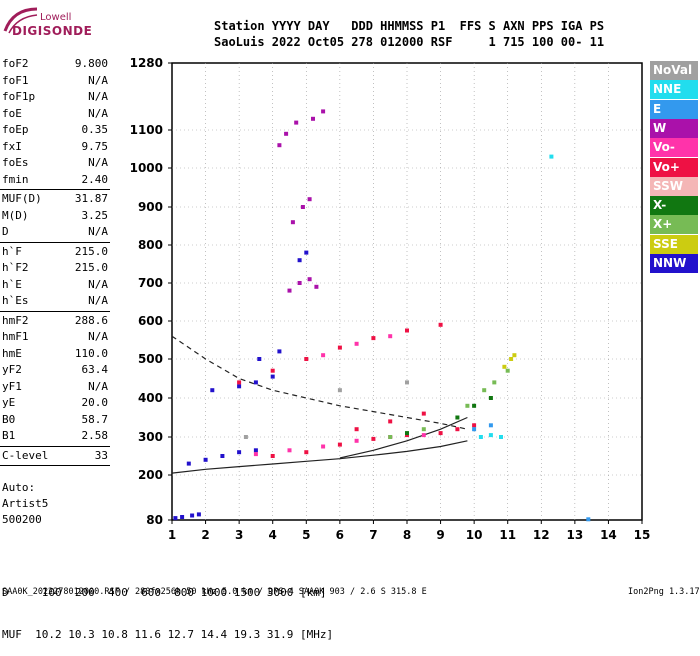 The image size is (700, 656). Describe the element at coordinates (56, 64) in the screenshot. I see `param-row: foF2 9.800` at that location.